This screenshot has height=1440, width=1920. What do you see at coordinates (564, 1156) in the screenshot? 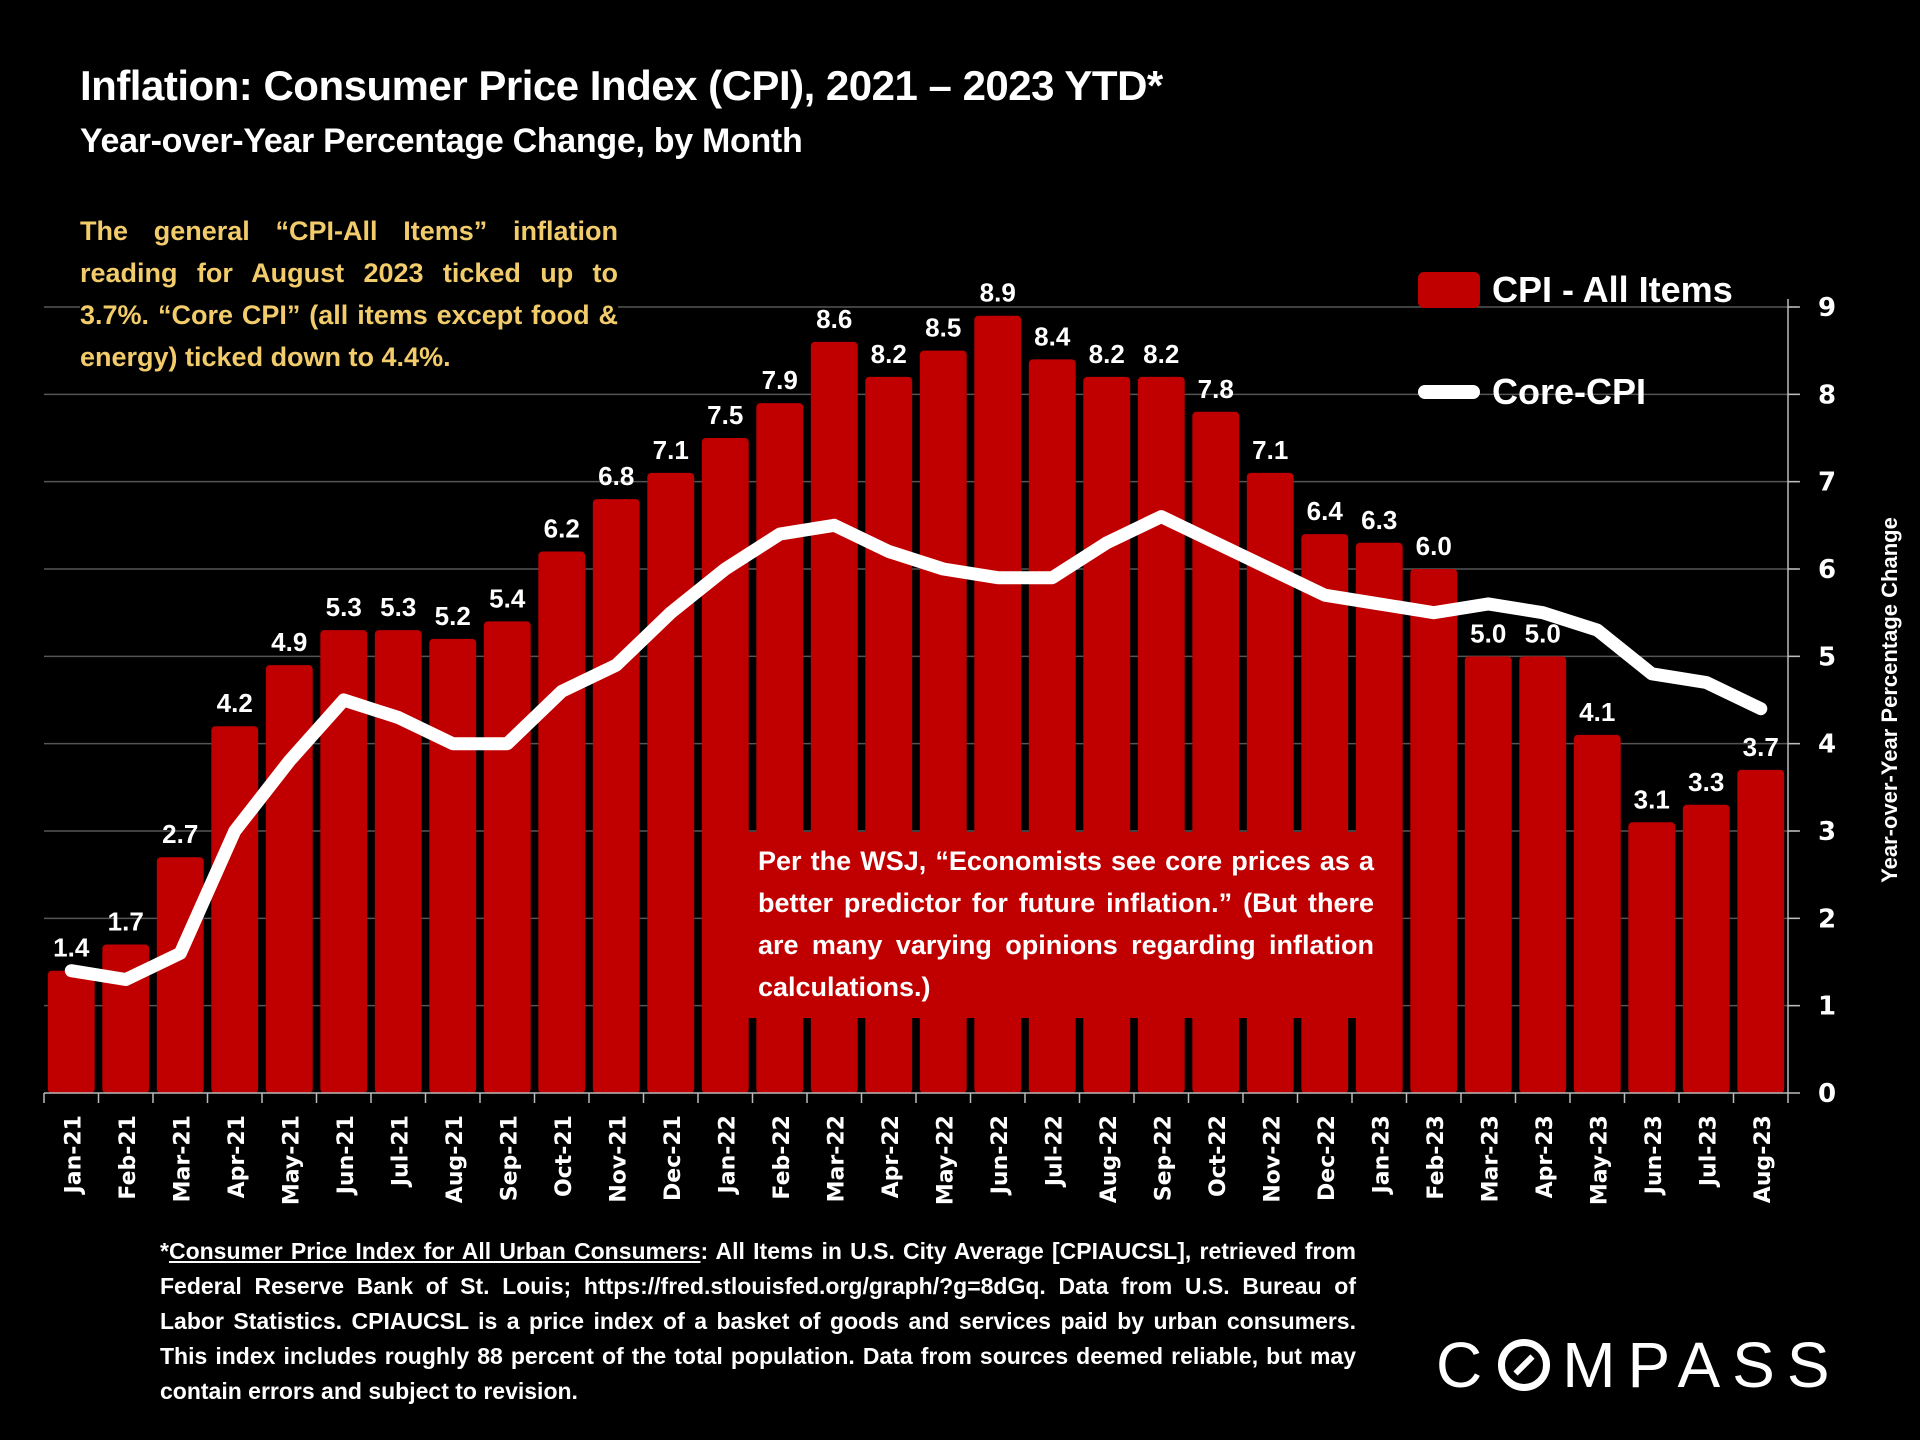
I see `x-tick-label: Oct-21` at bounding box center [564, 1156].